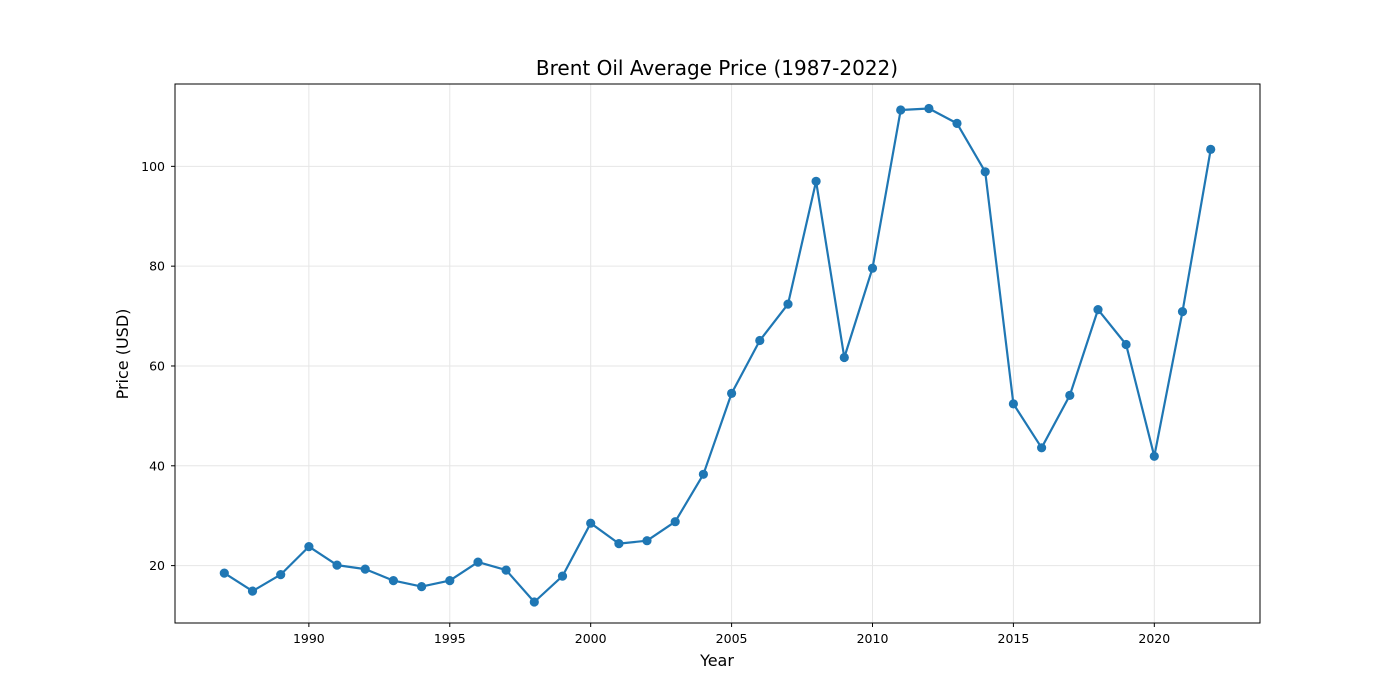 The image size is (1400, 700). Describe the element at coordinates (157, 465) in the screenshot. I see `y-tick-label: 40` at that location.